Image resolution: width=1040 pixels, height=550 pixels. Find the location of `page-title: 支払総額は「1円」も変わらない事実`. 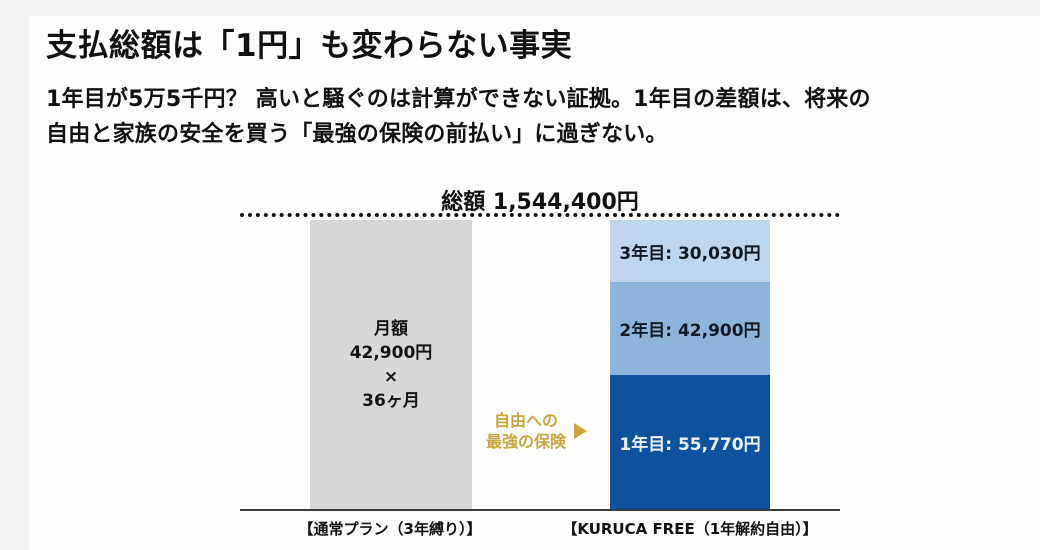

page-title: 支払総額は「1円」も変わらない事実 is located at coordinates (309, 46).